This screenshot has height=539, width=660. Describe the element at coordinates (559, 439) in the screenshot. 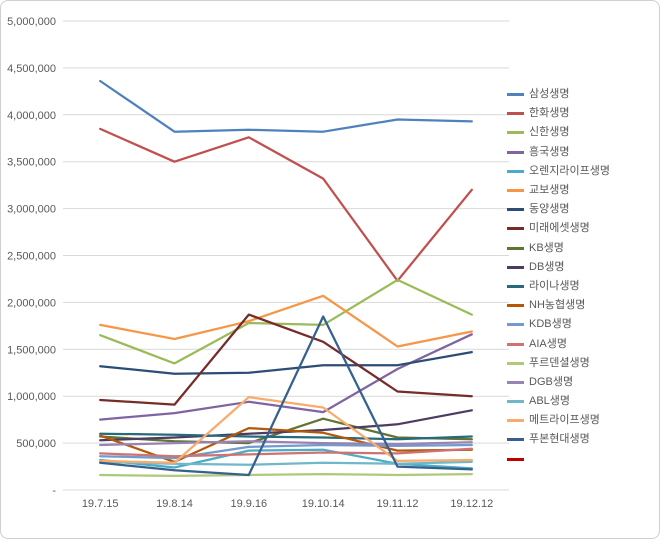

I see `legend-label: 푸본현대생명` at that location.